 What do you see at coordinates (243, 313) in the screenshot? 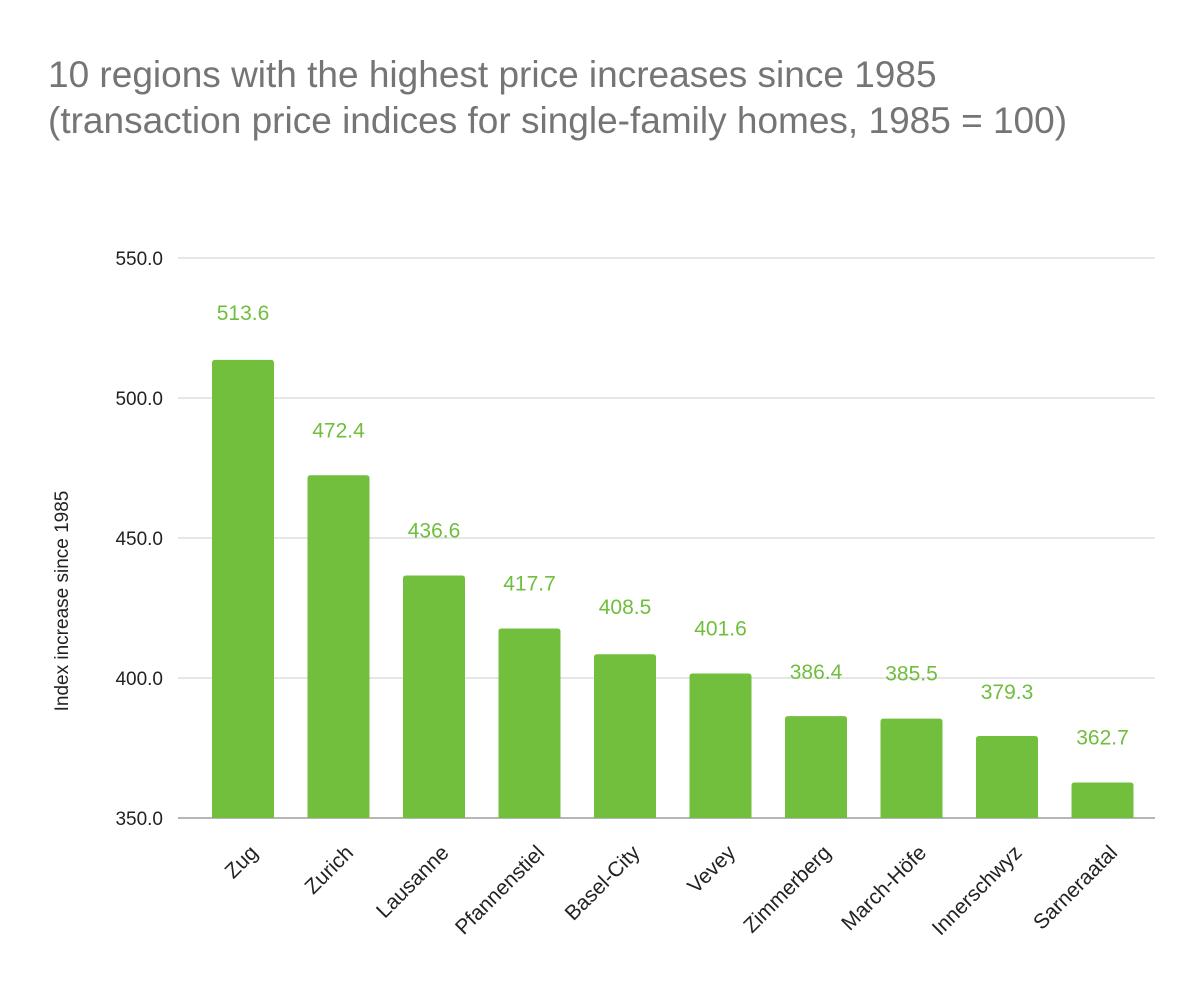
I see `data-label: 513.6` at bounding box center [243, 313].